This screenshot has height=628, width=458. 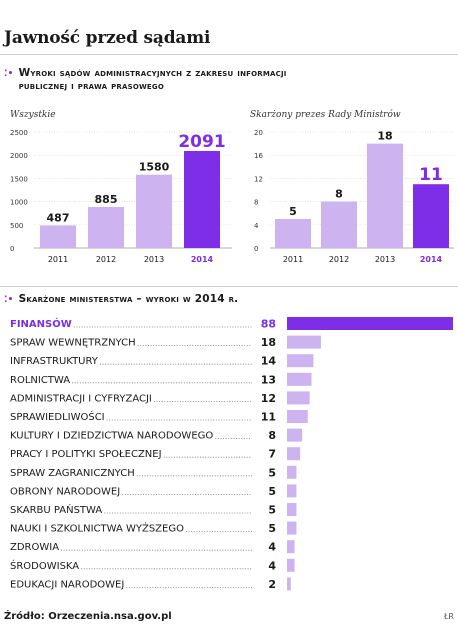 I want to click on y-tick-label: 500, so click(x=16, y=226).